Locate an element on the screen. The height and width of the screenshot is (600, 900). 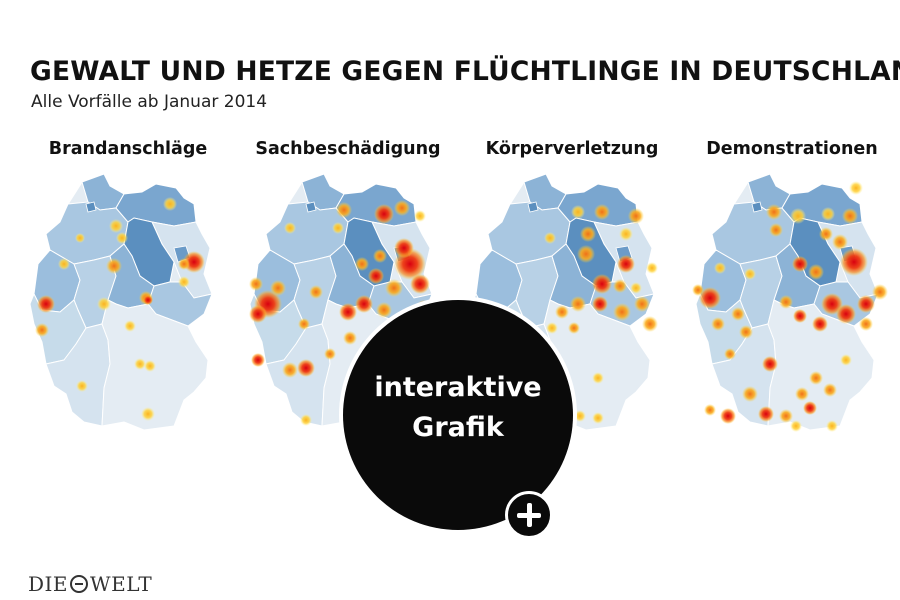
plus-icon is located at coordinates (529, 515).